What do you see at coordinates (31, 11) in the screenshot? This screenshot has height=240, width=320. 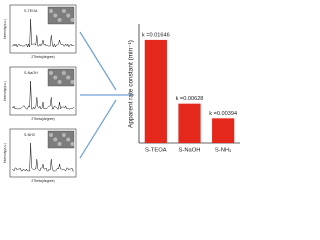 I see `panel-label: S-TEOA` at bounding box center [31, 11].